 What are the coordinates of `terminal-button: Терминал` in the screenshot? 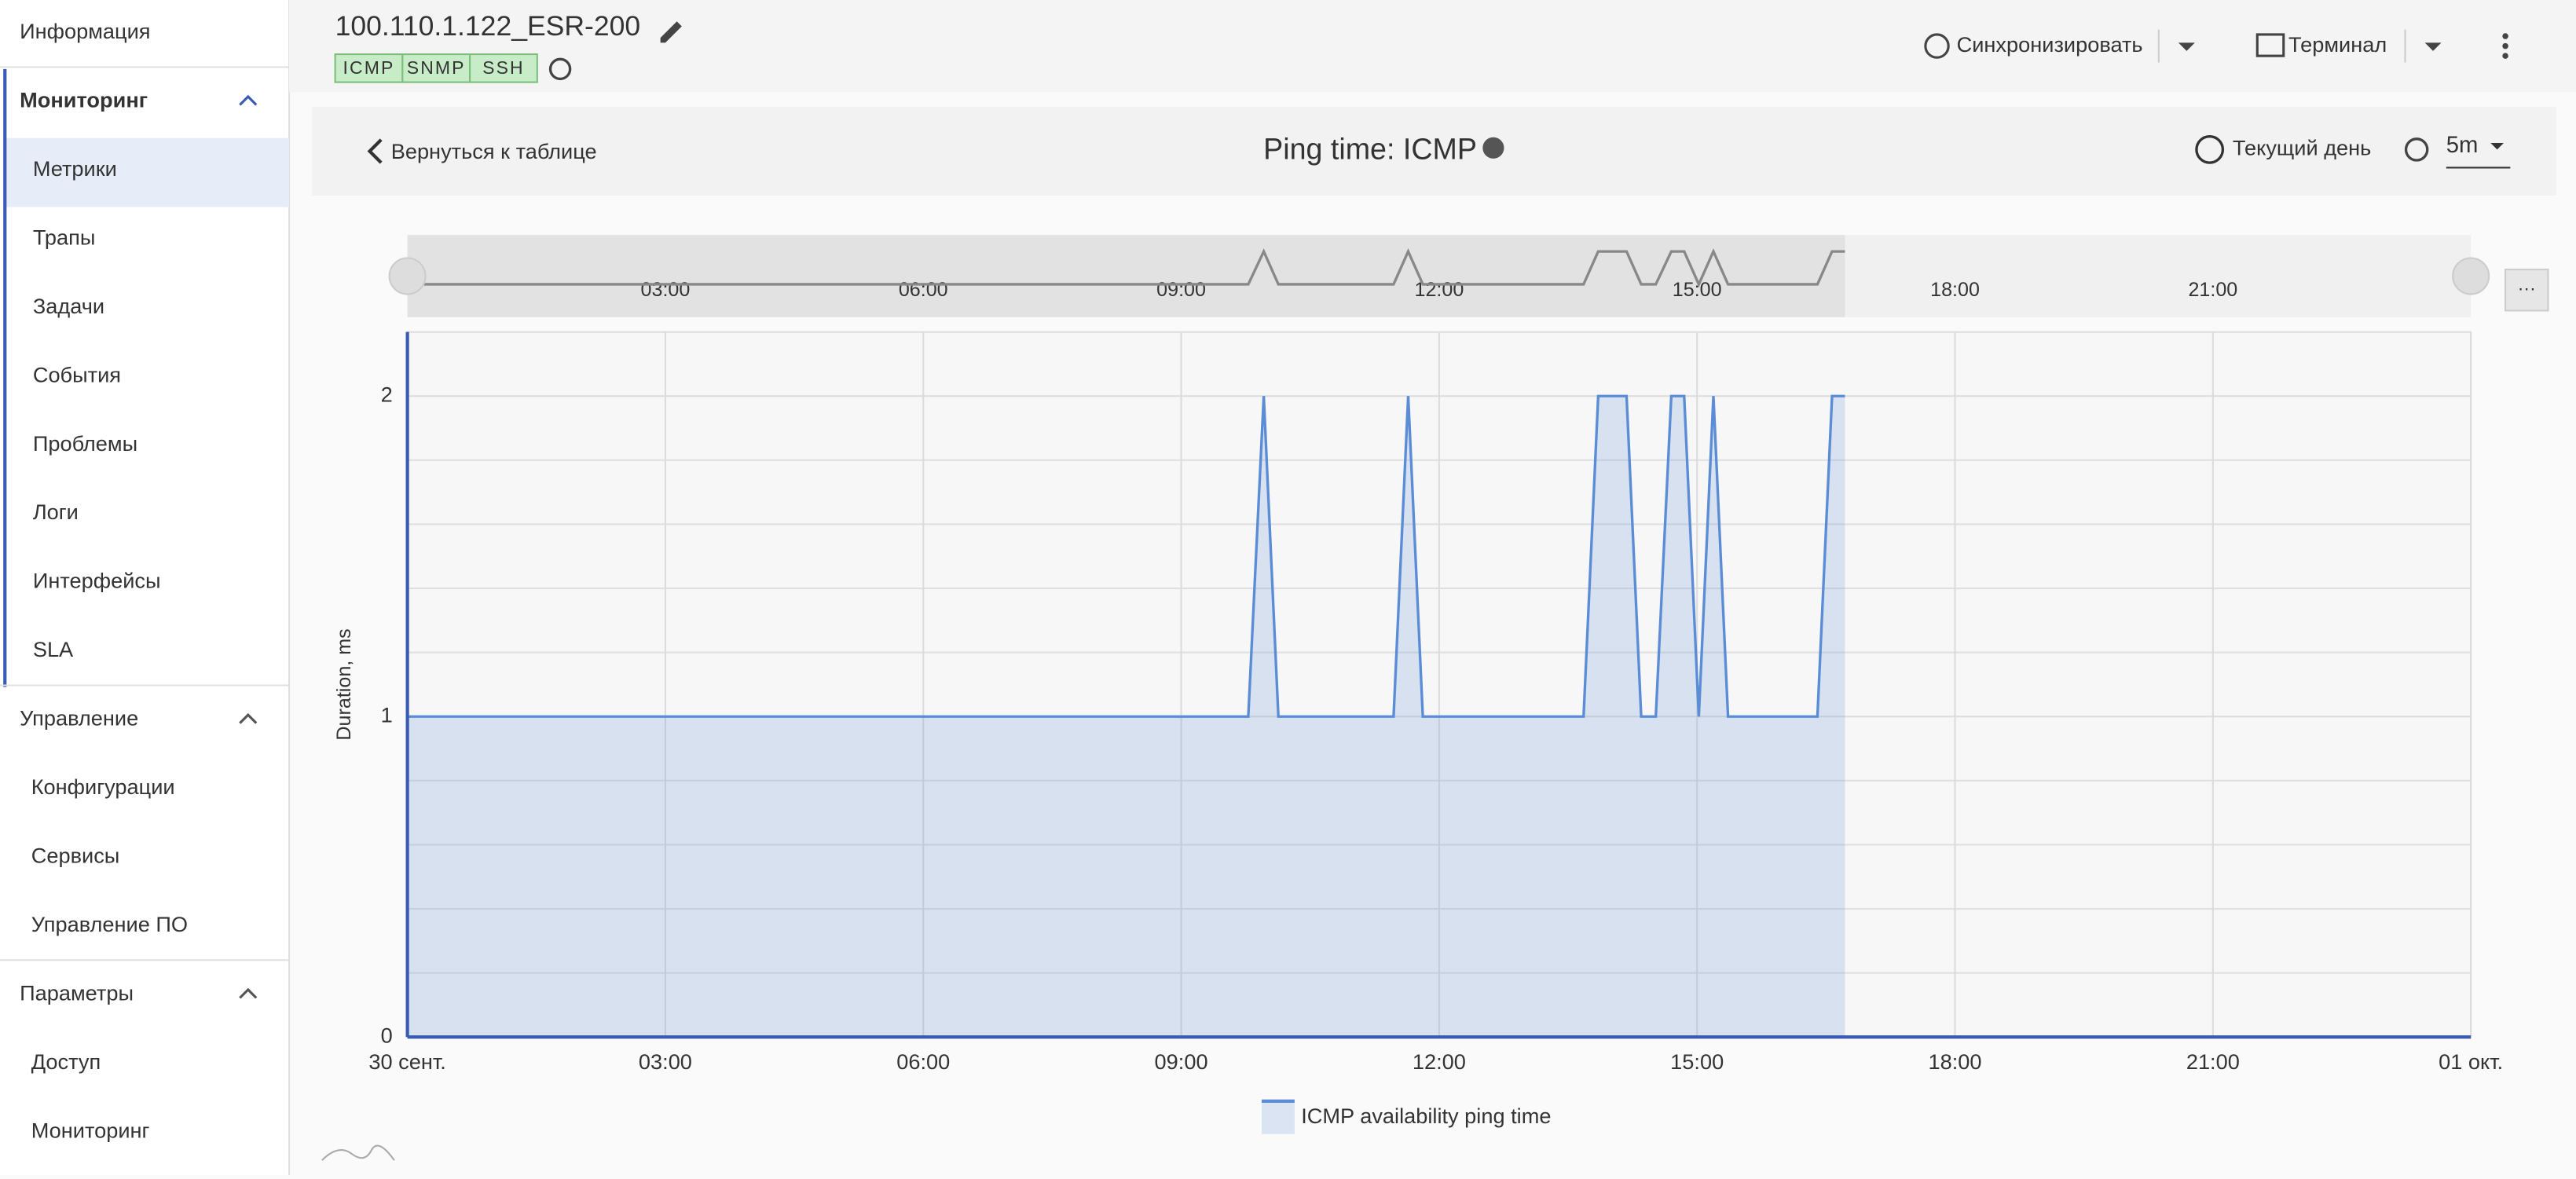 It's located at (2337, 44).